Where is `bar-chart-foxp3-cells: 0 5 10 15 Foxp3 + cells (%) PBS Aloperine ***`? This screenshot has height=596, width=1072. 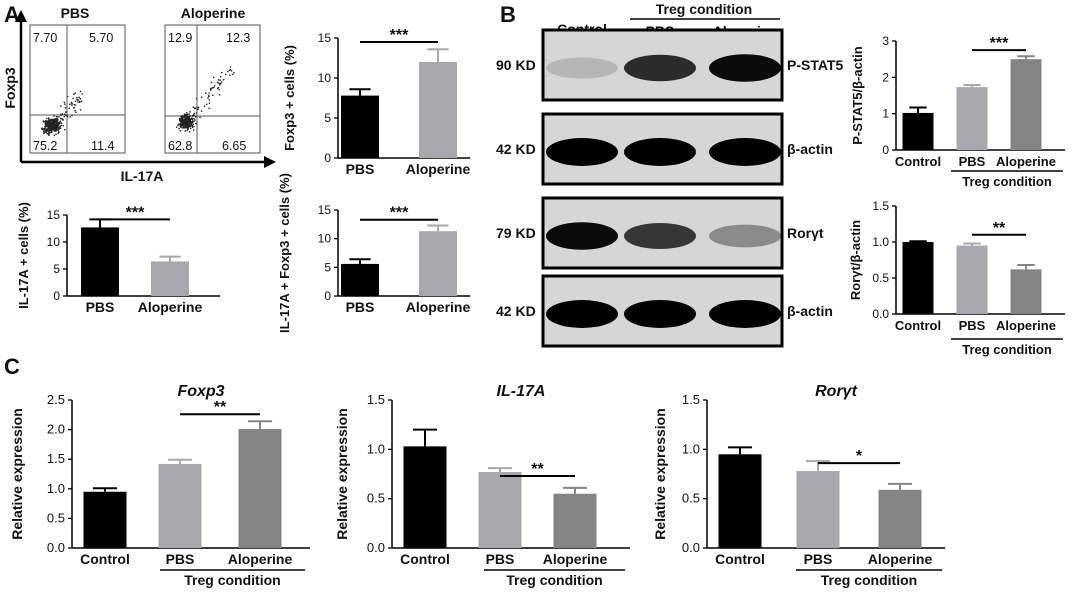
bar-chart-foxp3-cells: 0 5 10 15 Foxp3 + cells (%) PBS Aloperine *** is located at coordinates (376, 102).